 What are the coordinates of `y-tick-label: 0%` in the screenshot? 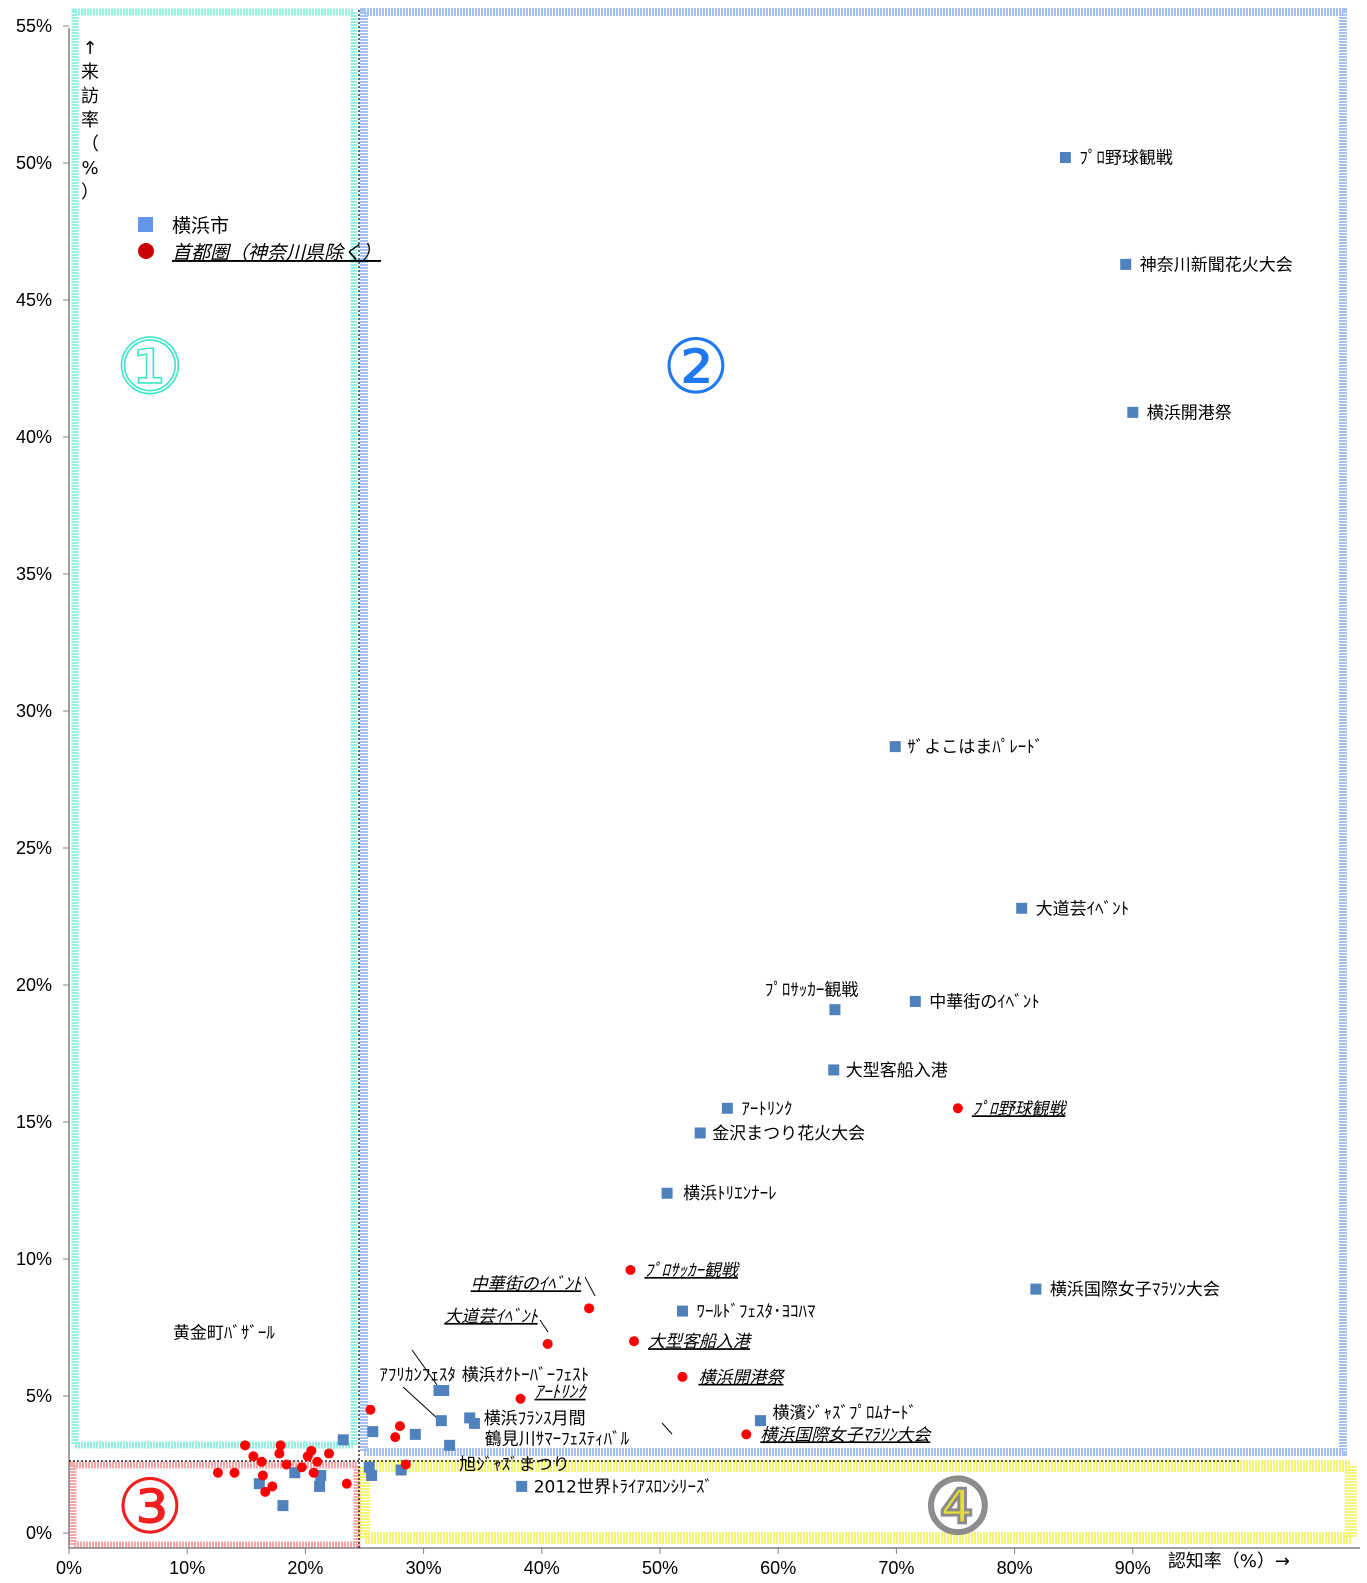 It's located at (39, 1533).